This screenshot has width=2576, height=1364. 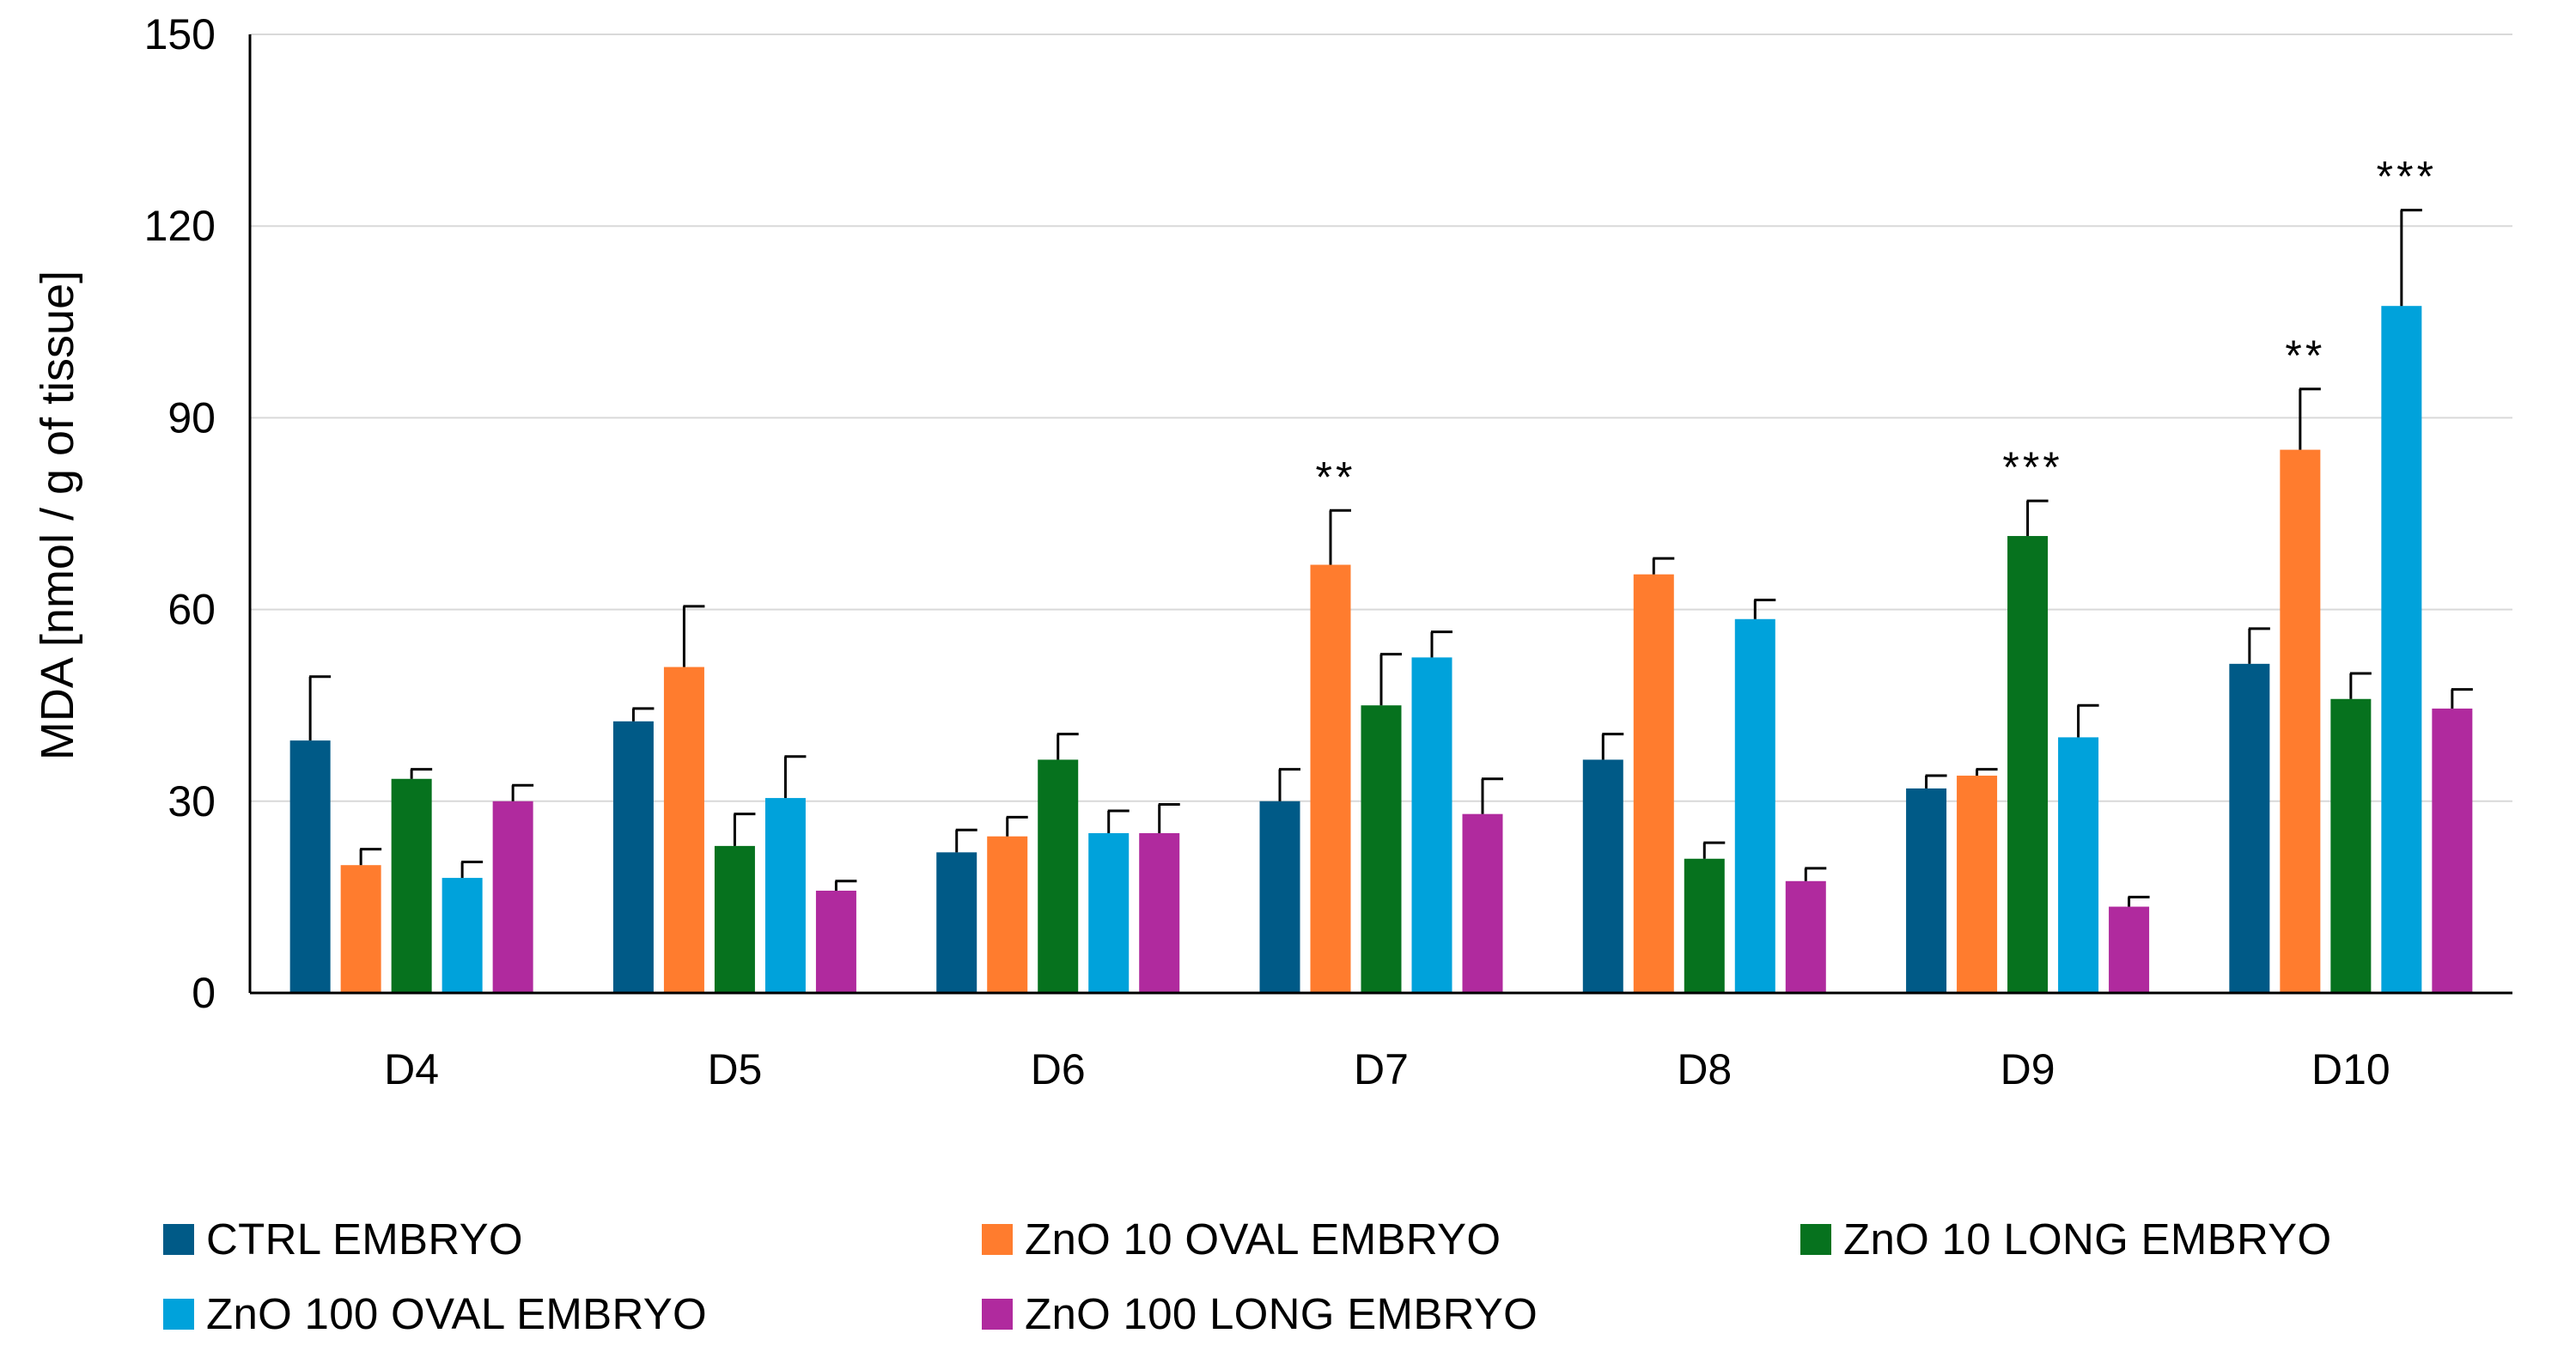 What do you see at coordinates (180, 226) in the screenshot?
I see `y-tick-label: 120` at bounding box center [180, 226].